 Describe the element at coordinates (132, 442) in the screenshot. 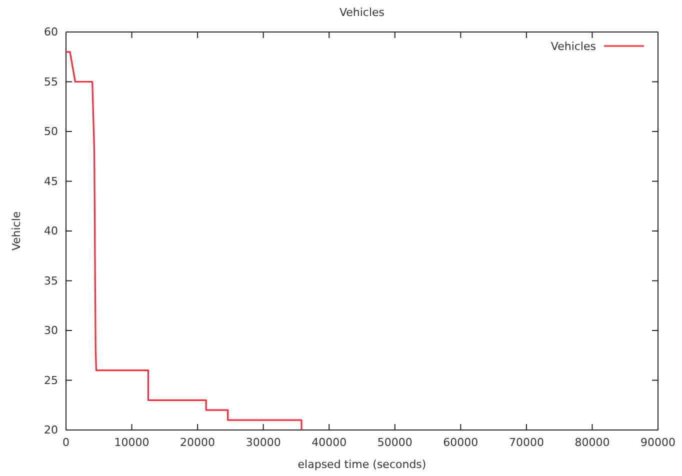

I see `x-tick-label: 10000` at that location.